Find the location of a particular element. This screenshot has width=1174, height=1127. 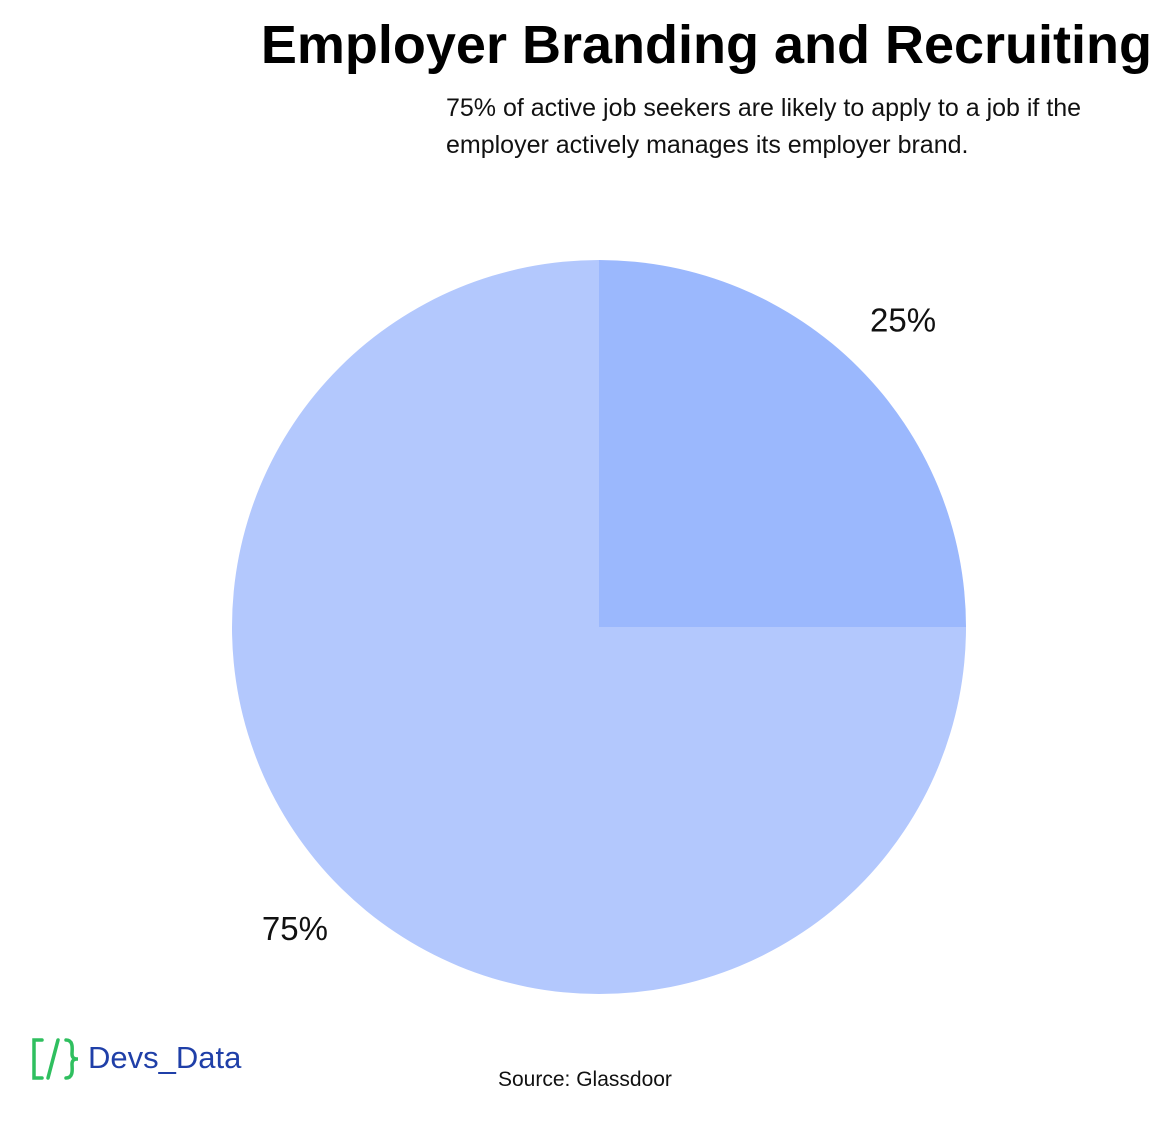

pie-slice is located at coordinates (782, 443).